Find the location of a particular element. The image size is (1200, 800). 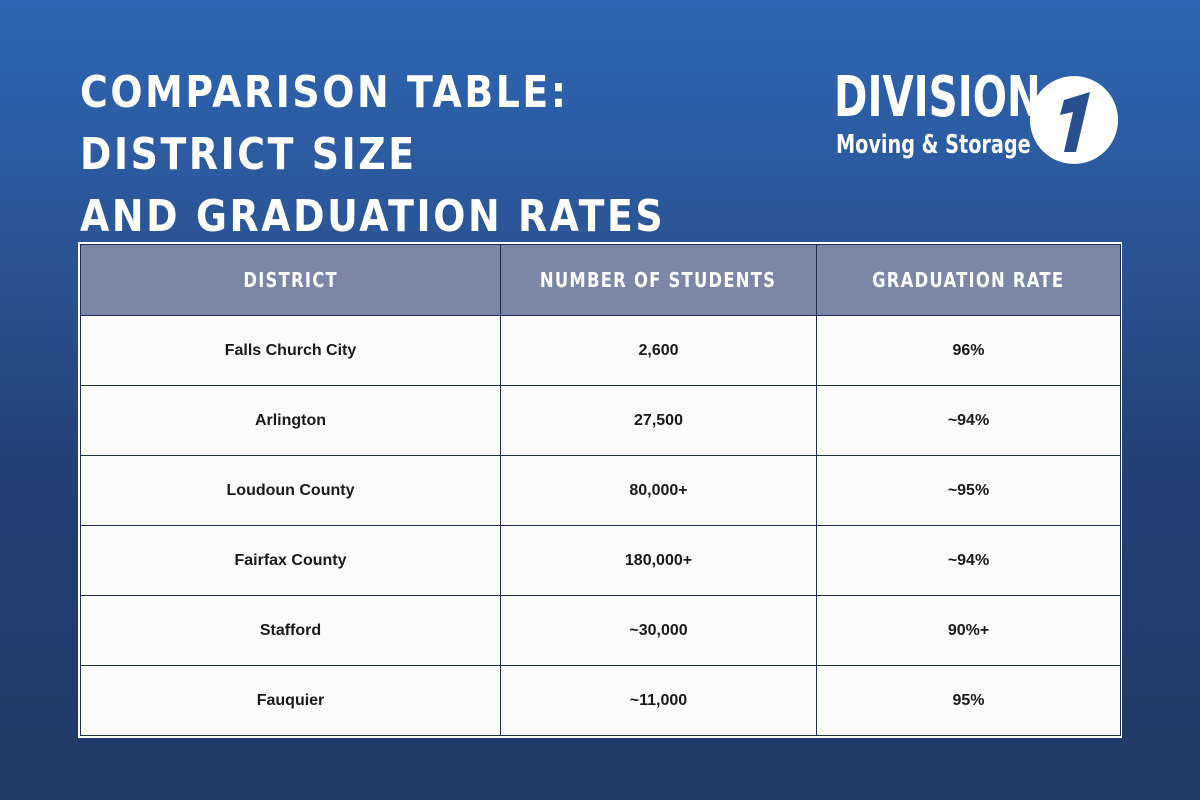

cell-number-of-students: 180,000+ is located at coordinates (658, 560).